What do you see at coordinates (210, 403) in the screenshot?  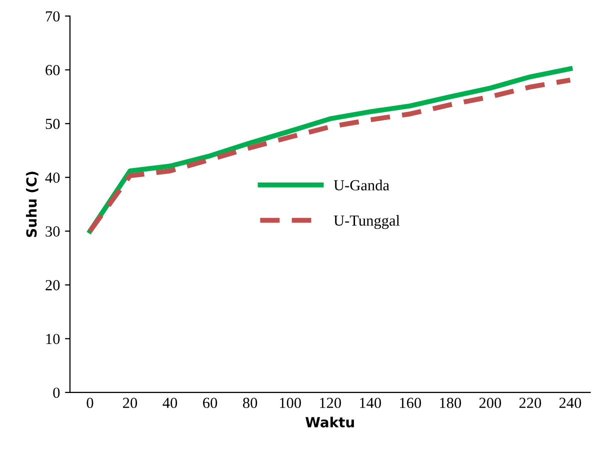 I see `x-tick-label: 60` at bounding box center [210, 403].